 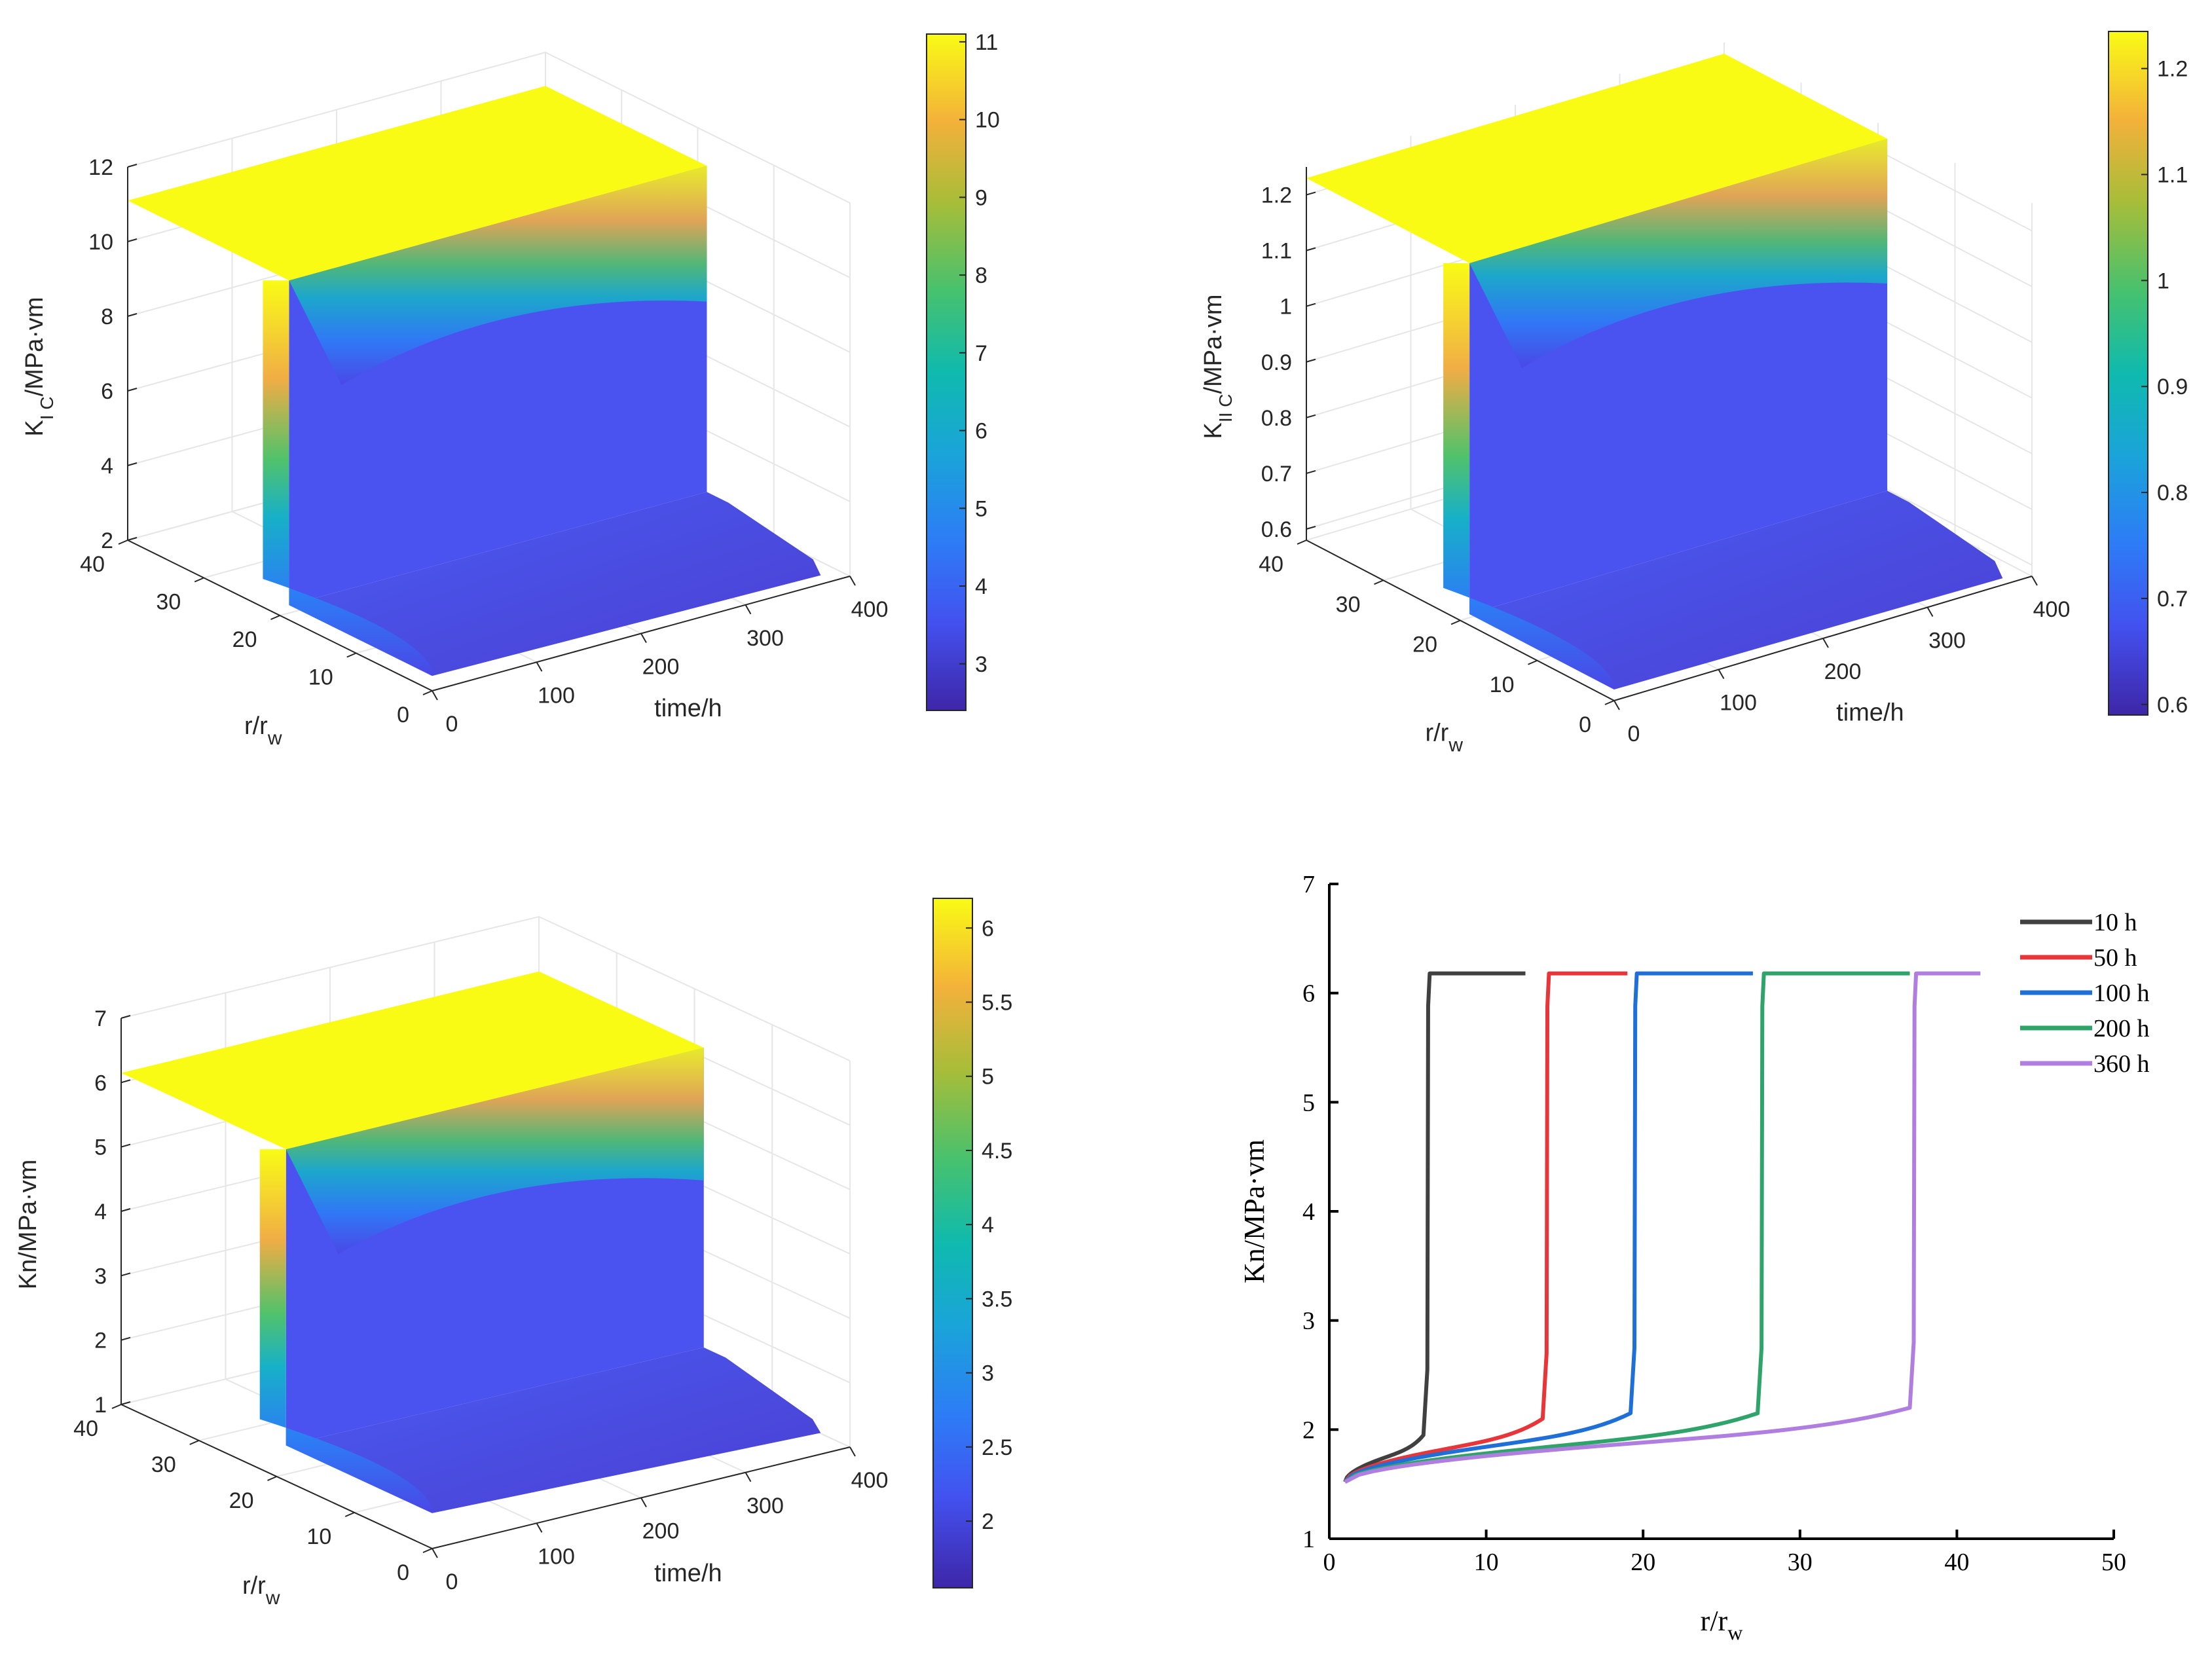 I want to click on time-tick-label: 300, so click(x=765, y=1506).